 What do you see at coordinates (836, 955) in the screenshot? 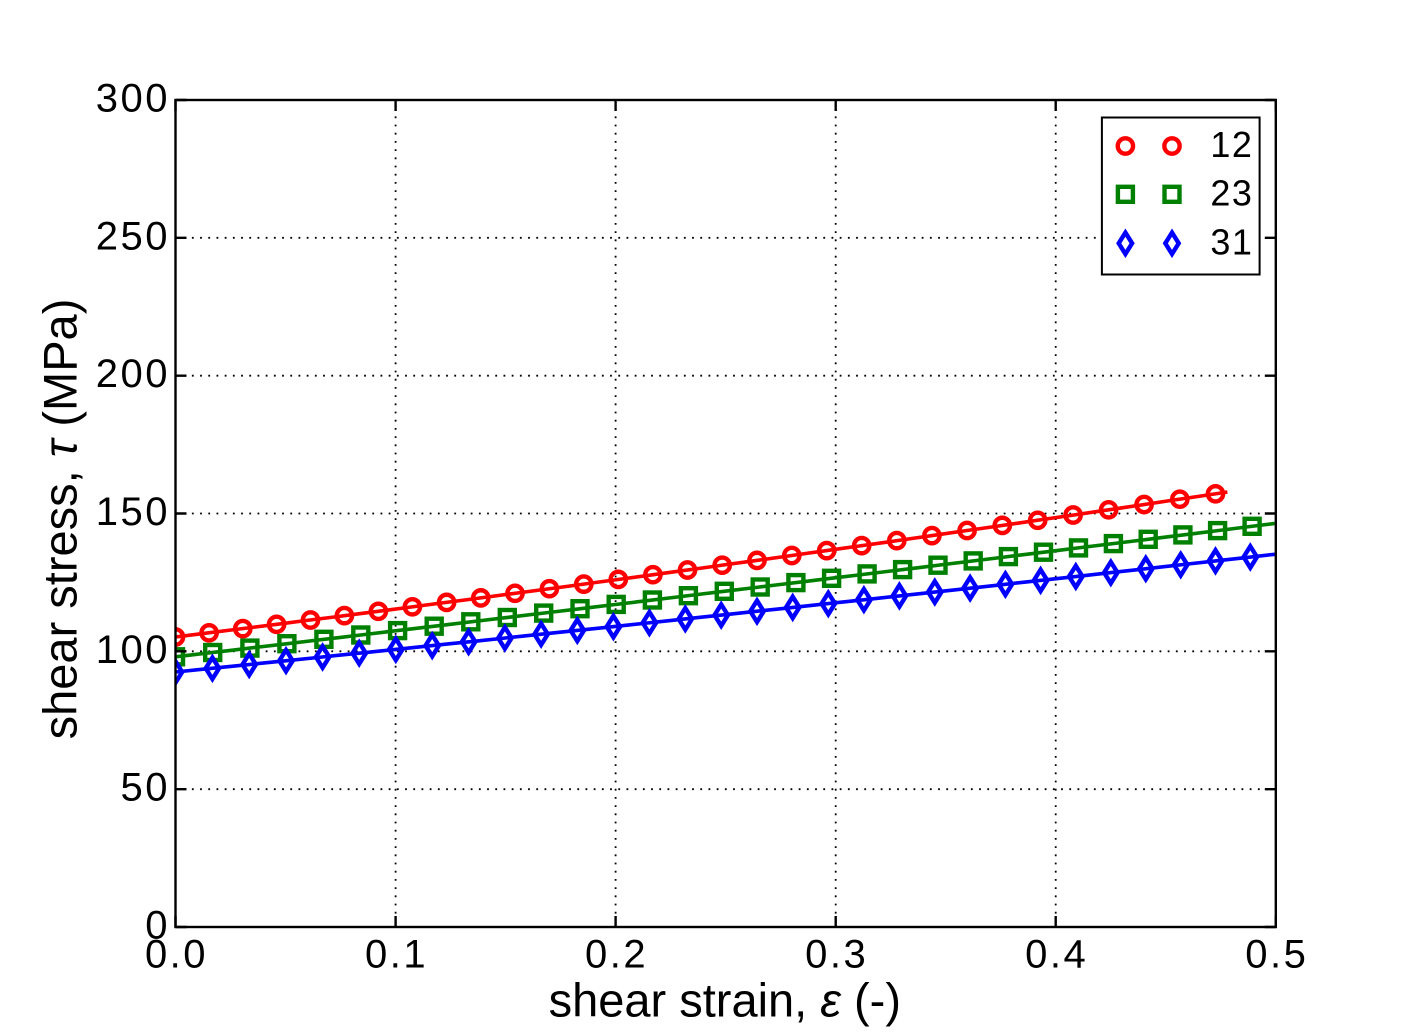
I see `svg-text: 0.3` at bounding box center [836, 955].